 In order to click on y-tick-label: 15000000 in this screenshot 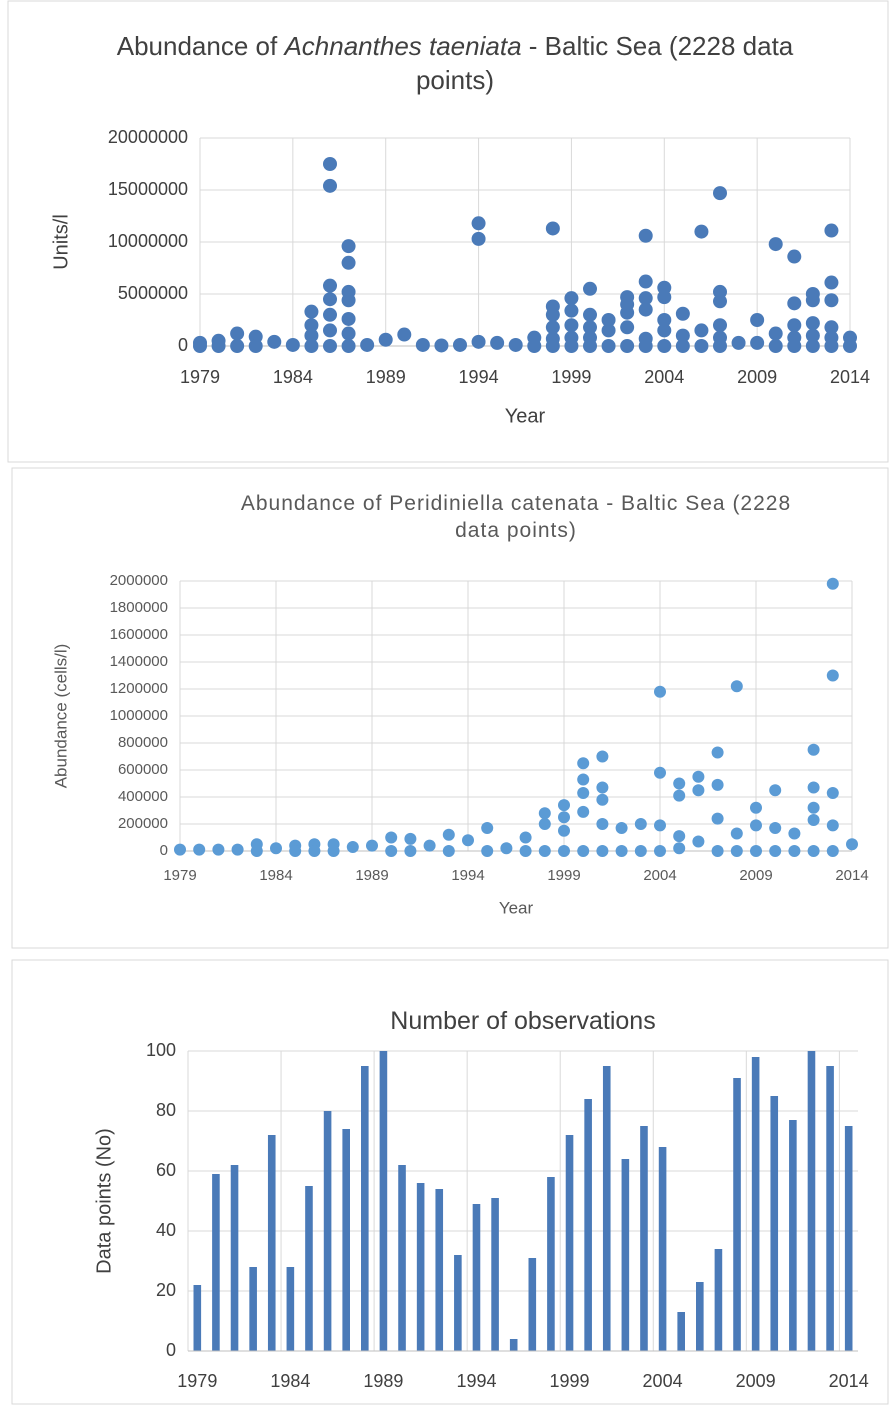, I will do `click(148, 189)`.